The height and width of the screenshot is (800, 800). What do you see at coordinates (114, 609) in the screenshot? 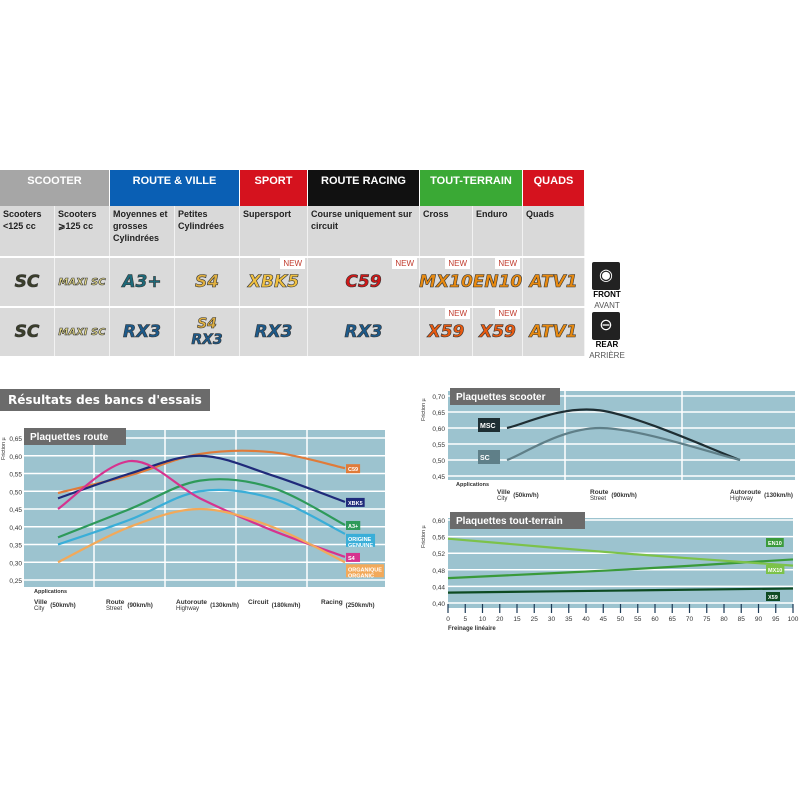
I see `x-category-alt: Street` at bounding box center [114, 609].